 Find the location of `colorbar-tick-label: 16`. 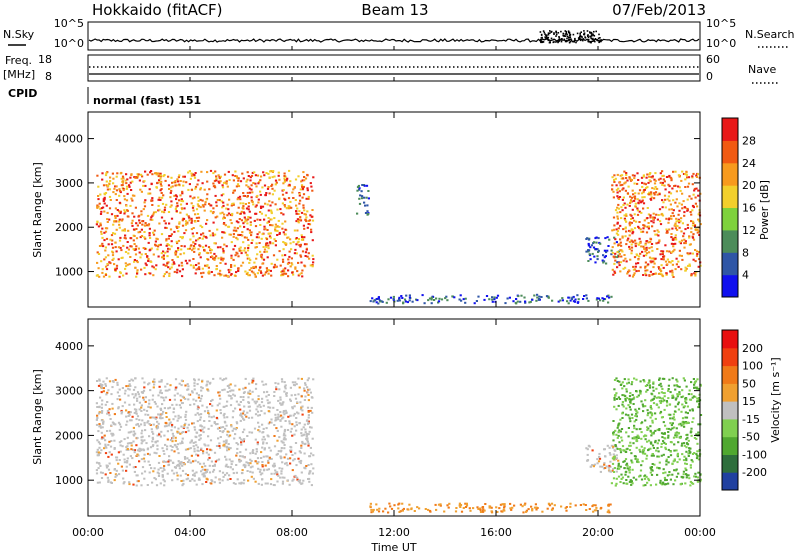

colorbar-tick-label: 16 is located at coordinates (749, 208).